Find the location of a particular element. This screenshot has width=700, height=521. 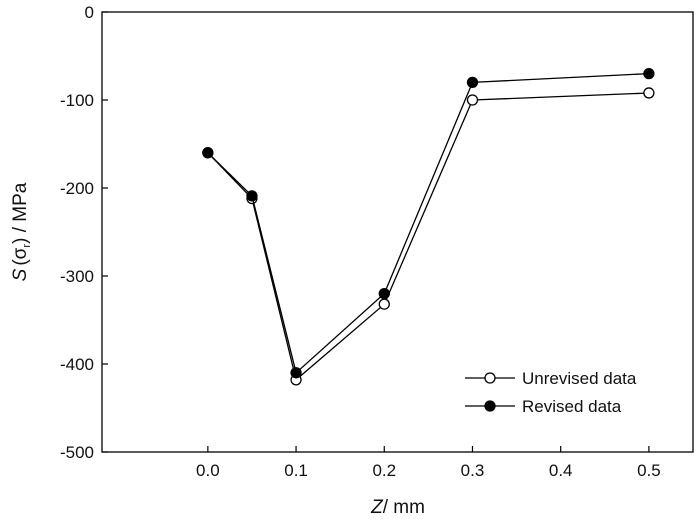

y-tick-label: 0 is located at coordinates (89, 12).